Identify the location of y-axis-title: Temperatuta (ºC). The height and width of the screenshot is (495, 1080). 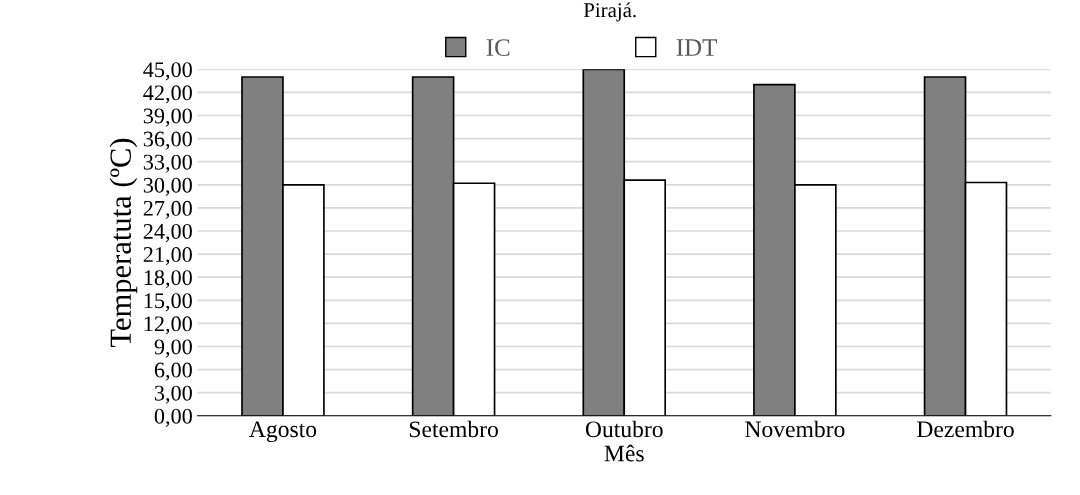
(123, 243).